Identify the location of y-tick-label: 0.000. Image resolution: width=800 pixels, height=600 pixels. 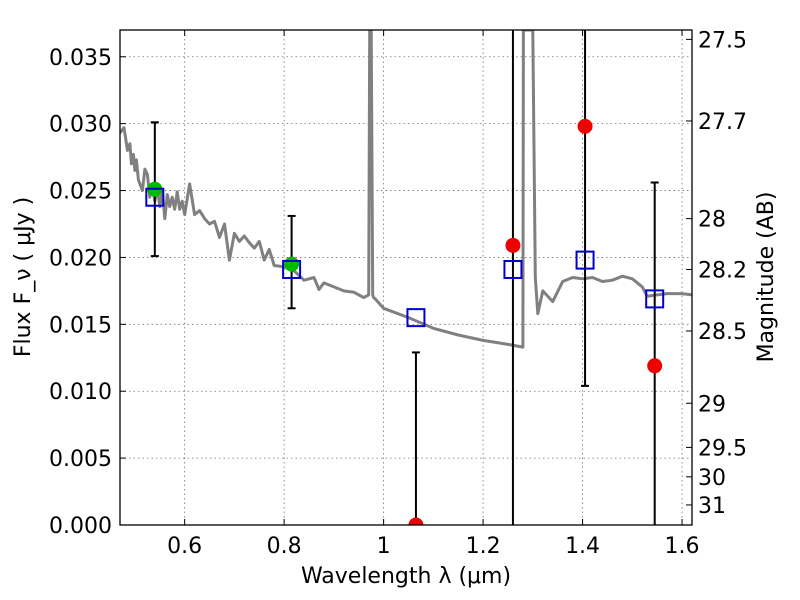
(80, 526).